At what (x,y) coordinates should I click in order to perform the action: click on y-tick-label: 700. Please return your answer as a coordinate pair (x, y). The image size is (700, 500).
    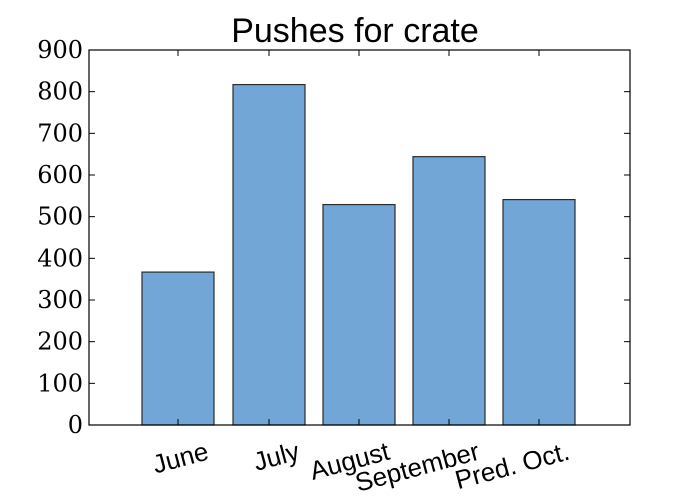
    Looking at the image, I should click on (60, 133).